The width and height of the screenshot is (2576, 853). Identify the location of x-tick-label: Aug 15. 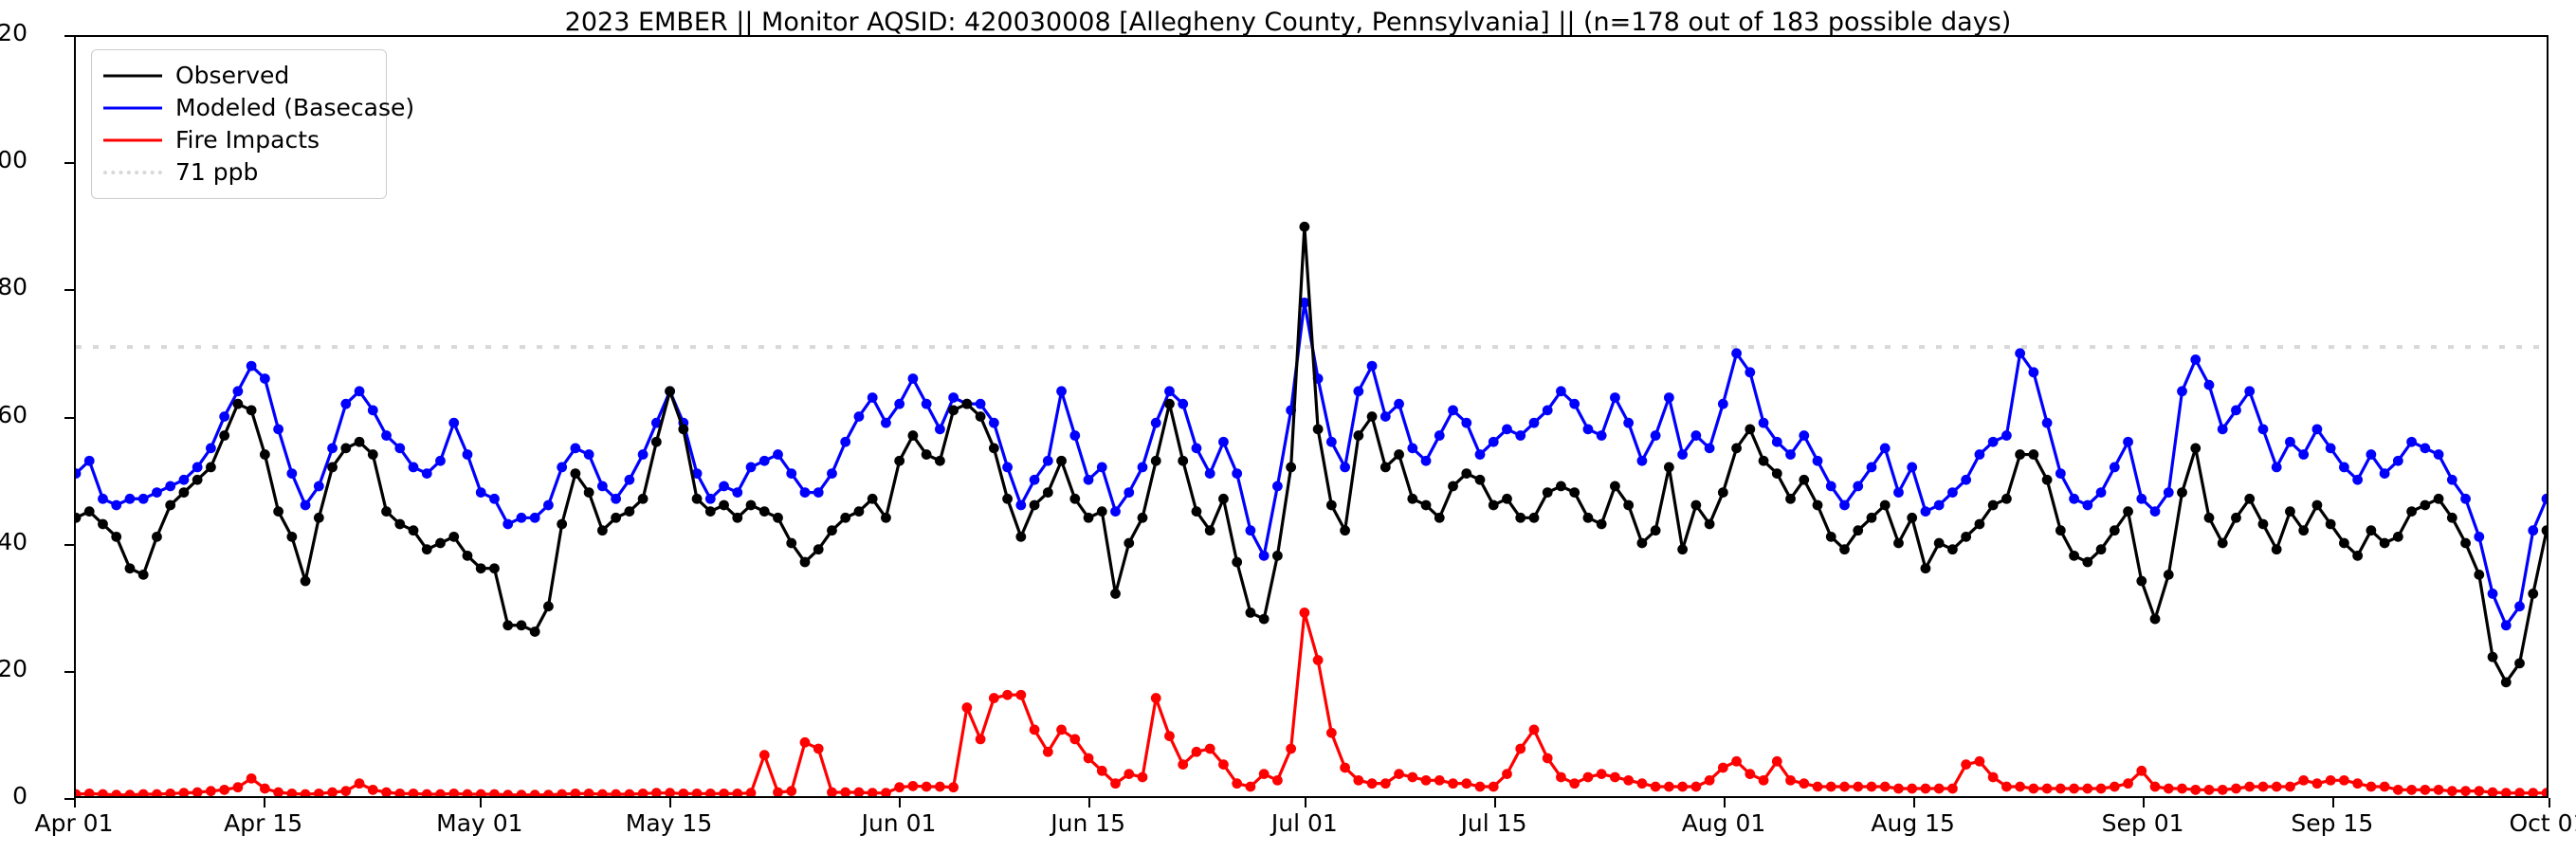
(1913, 823).